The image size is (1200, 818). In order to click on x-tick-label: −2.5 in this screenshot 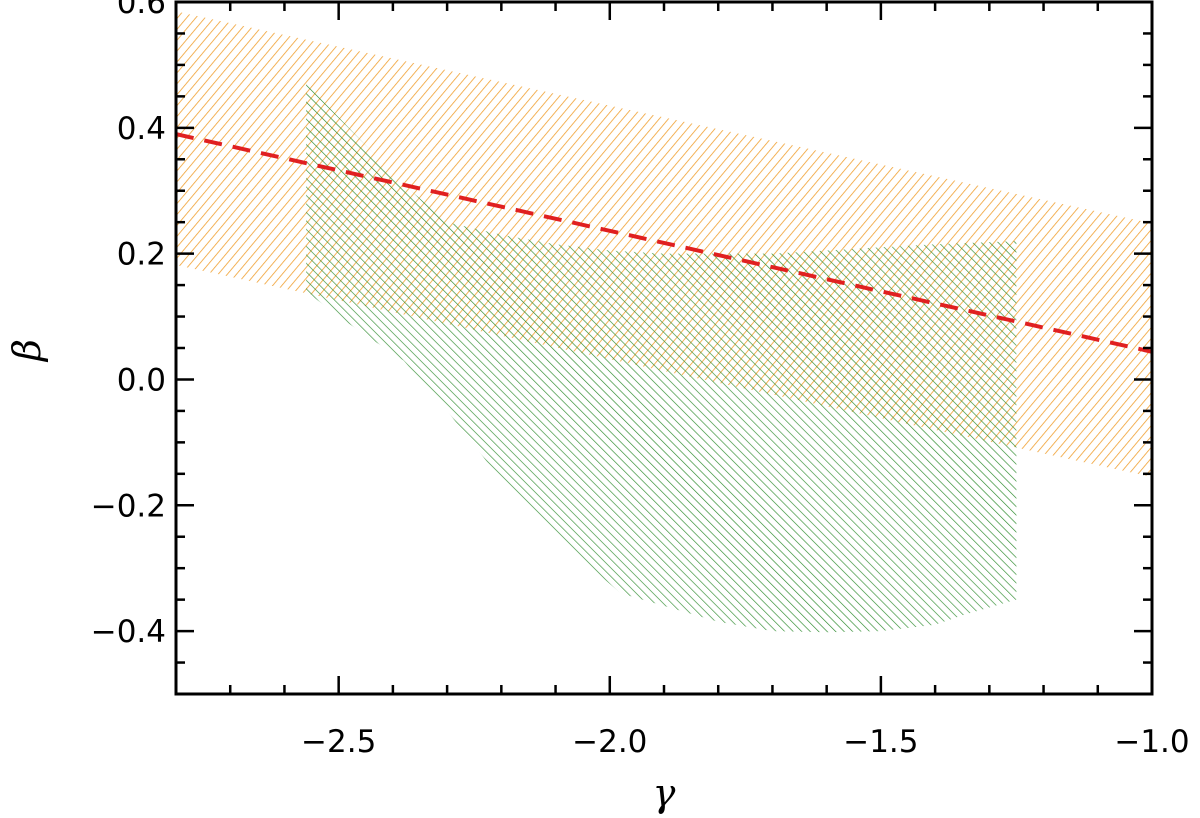, I will do `click(338, 742)`.